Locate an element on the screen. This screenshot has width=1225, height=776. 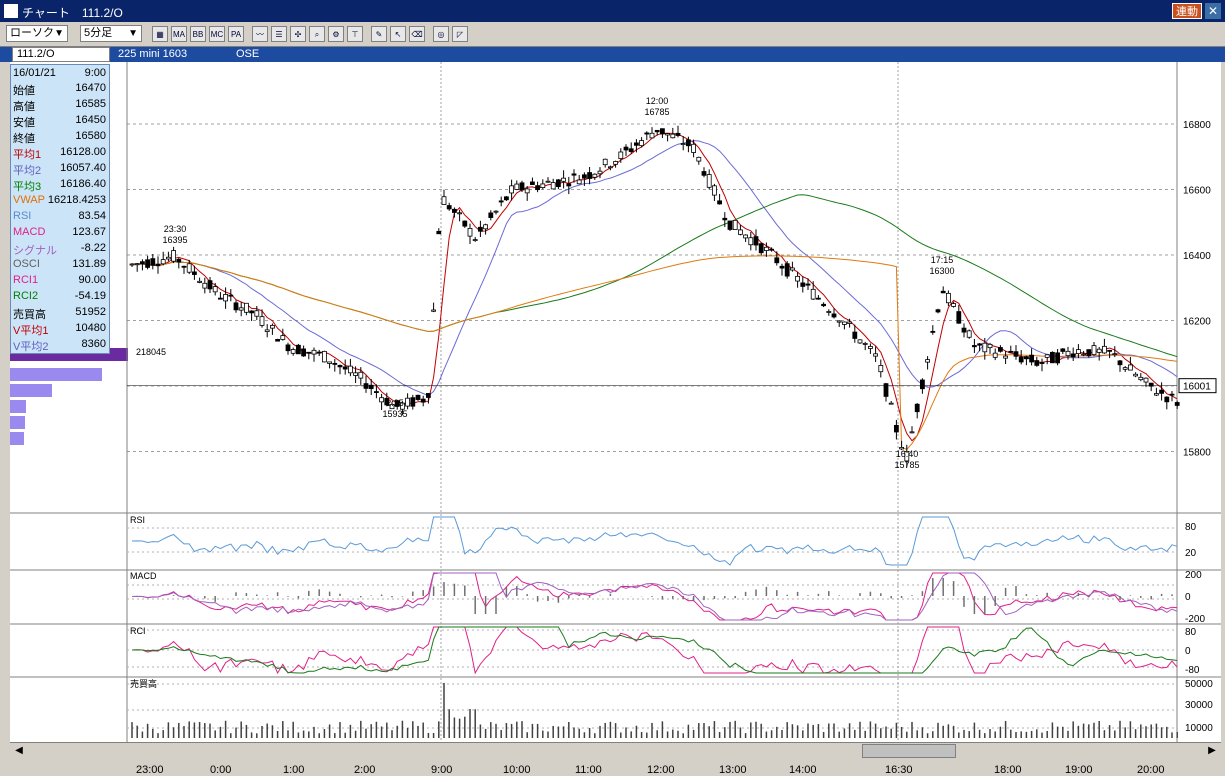
data-row: OSCI 131.89 is located at coordinates (60, 265).